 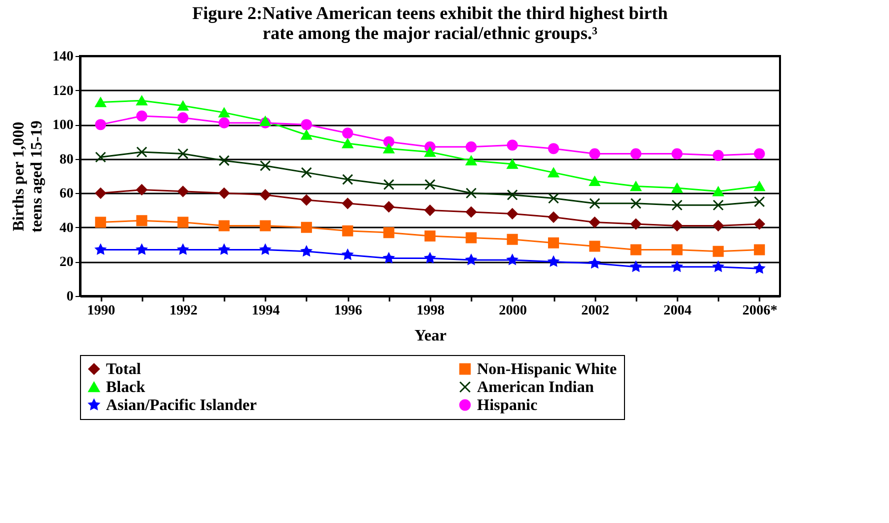 I want to click on legend-label: Asian/Pacific Islander, so click(x=181, y=405).